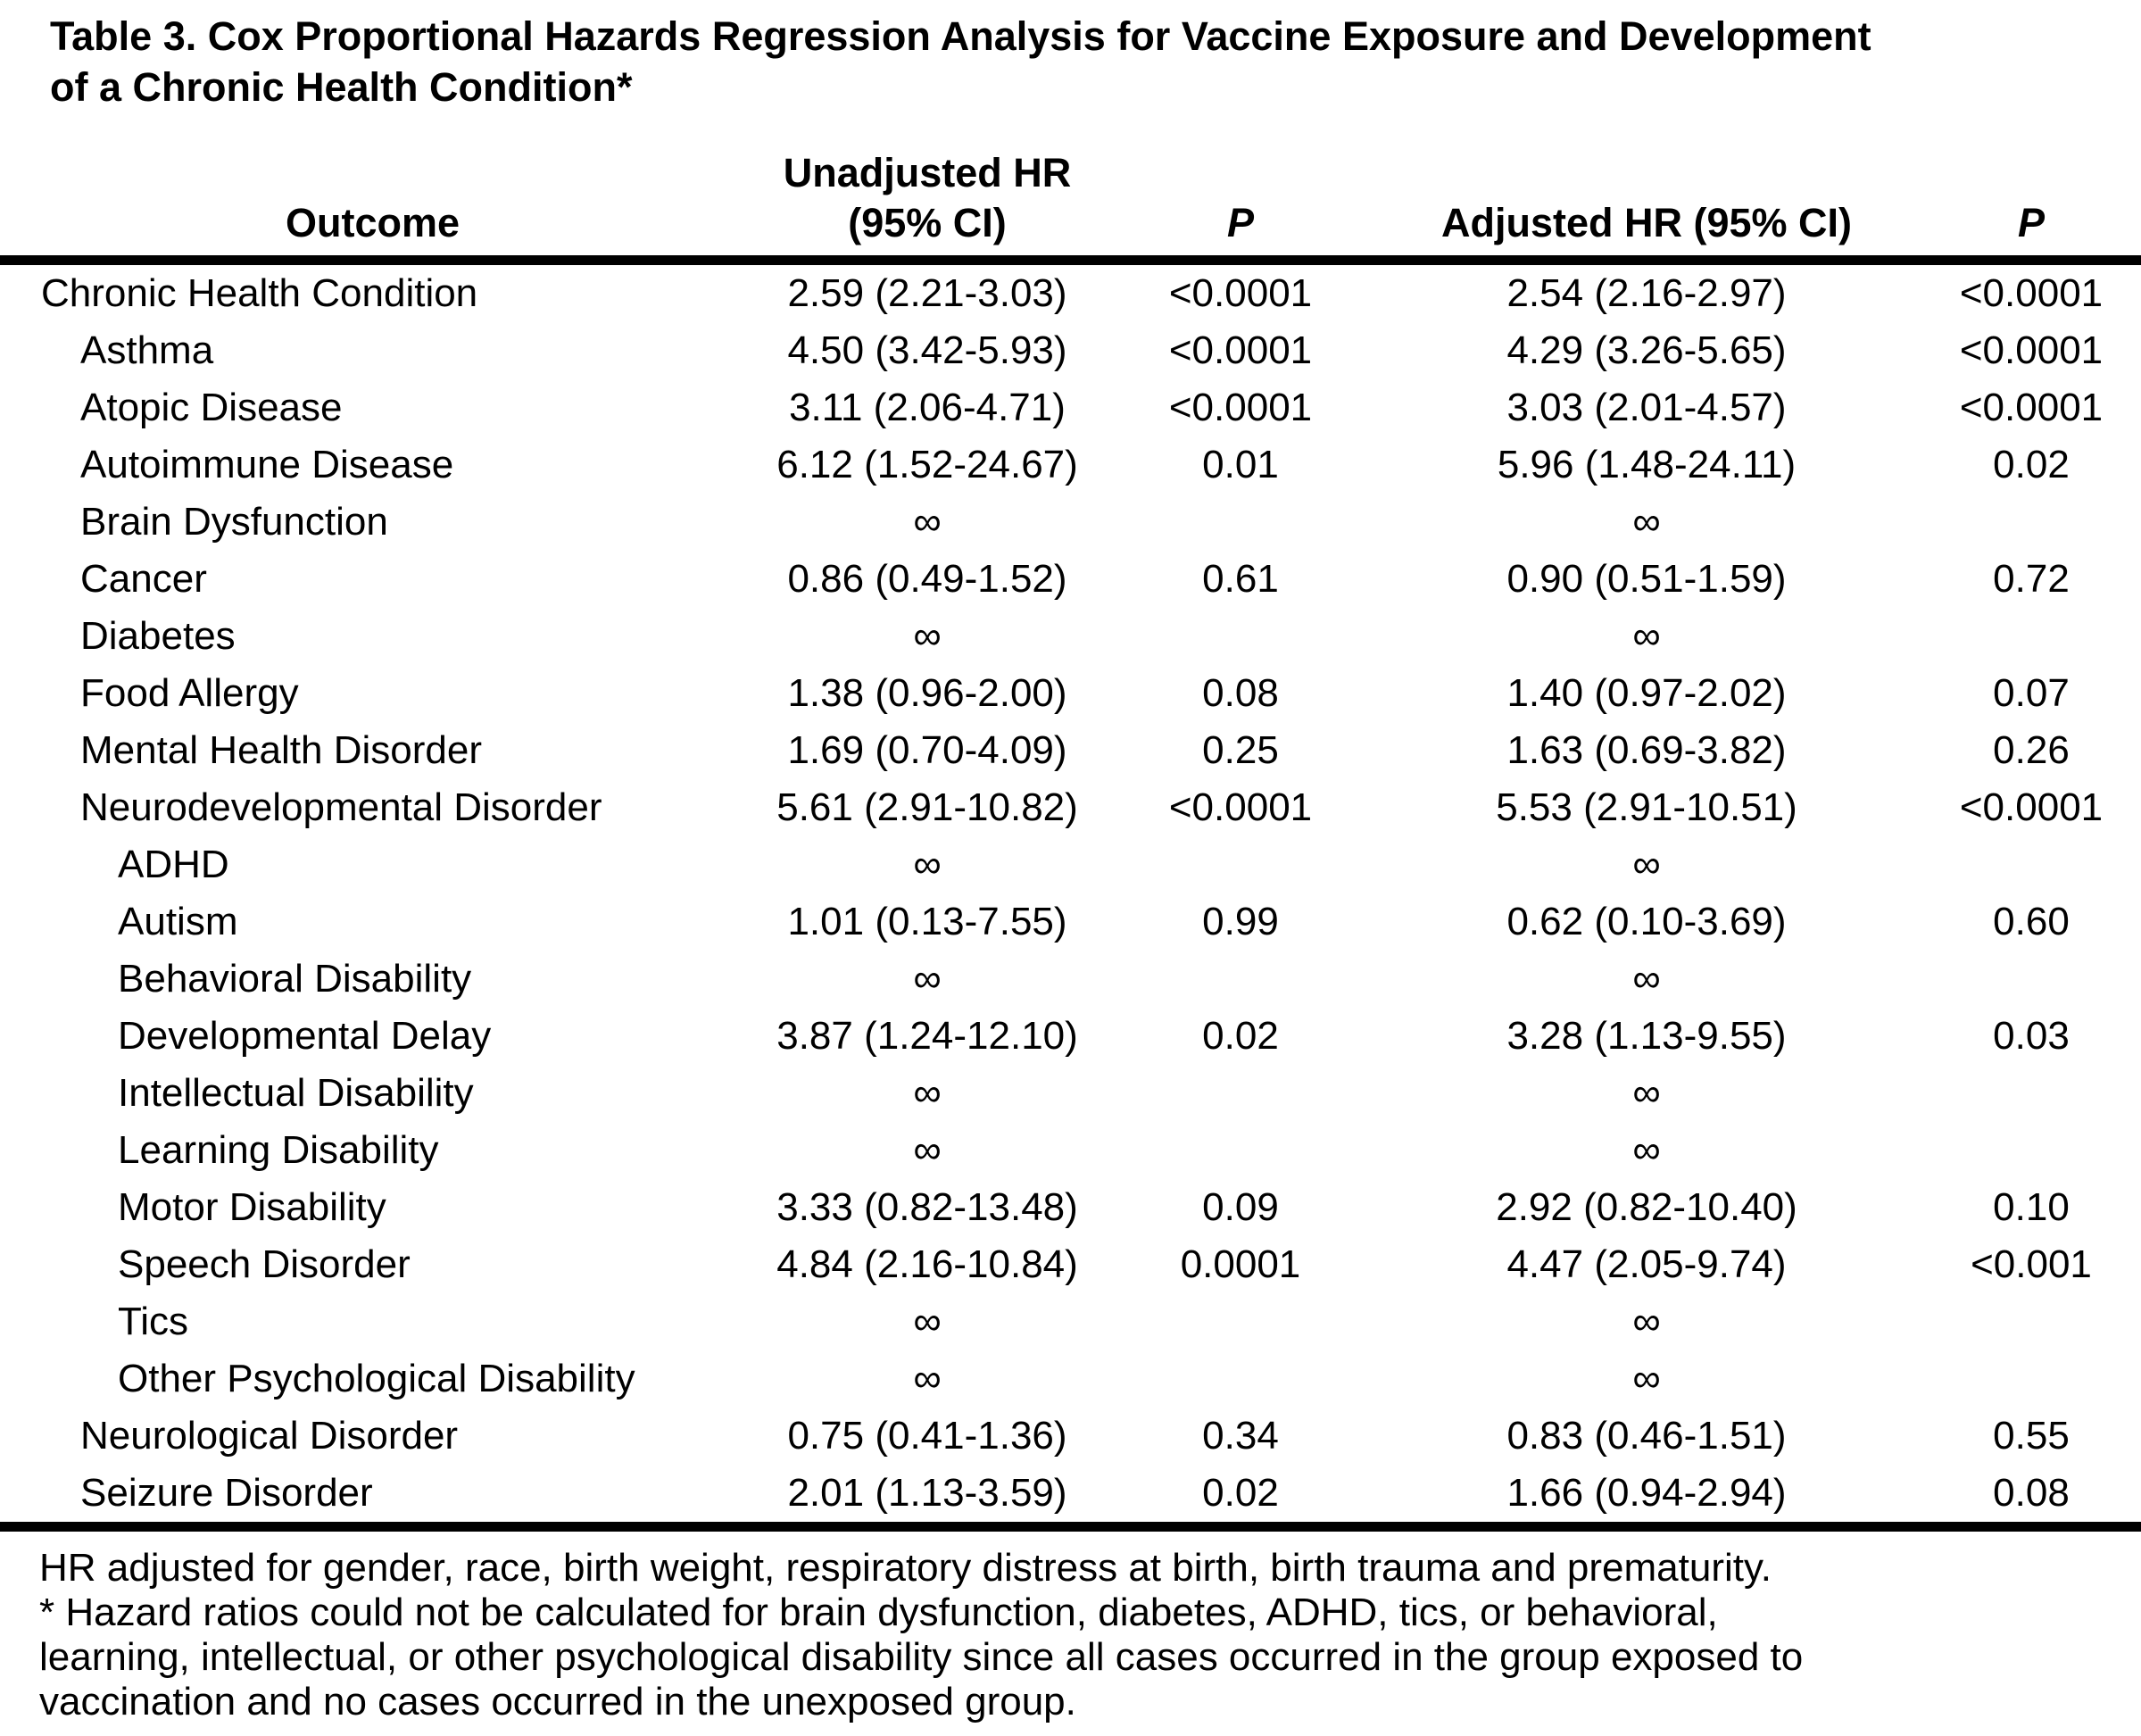 The width and height of the screenshot is (2141, 1736). What do you see at coordinates (928, 172) in the screenshot?
I see `header-unadjusted-hr-line-1: Unadjusted HR` at bounding box center [928, 172].